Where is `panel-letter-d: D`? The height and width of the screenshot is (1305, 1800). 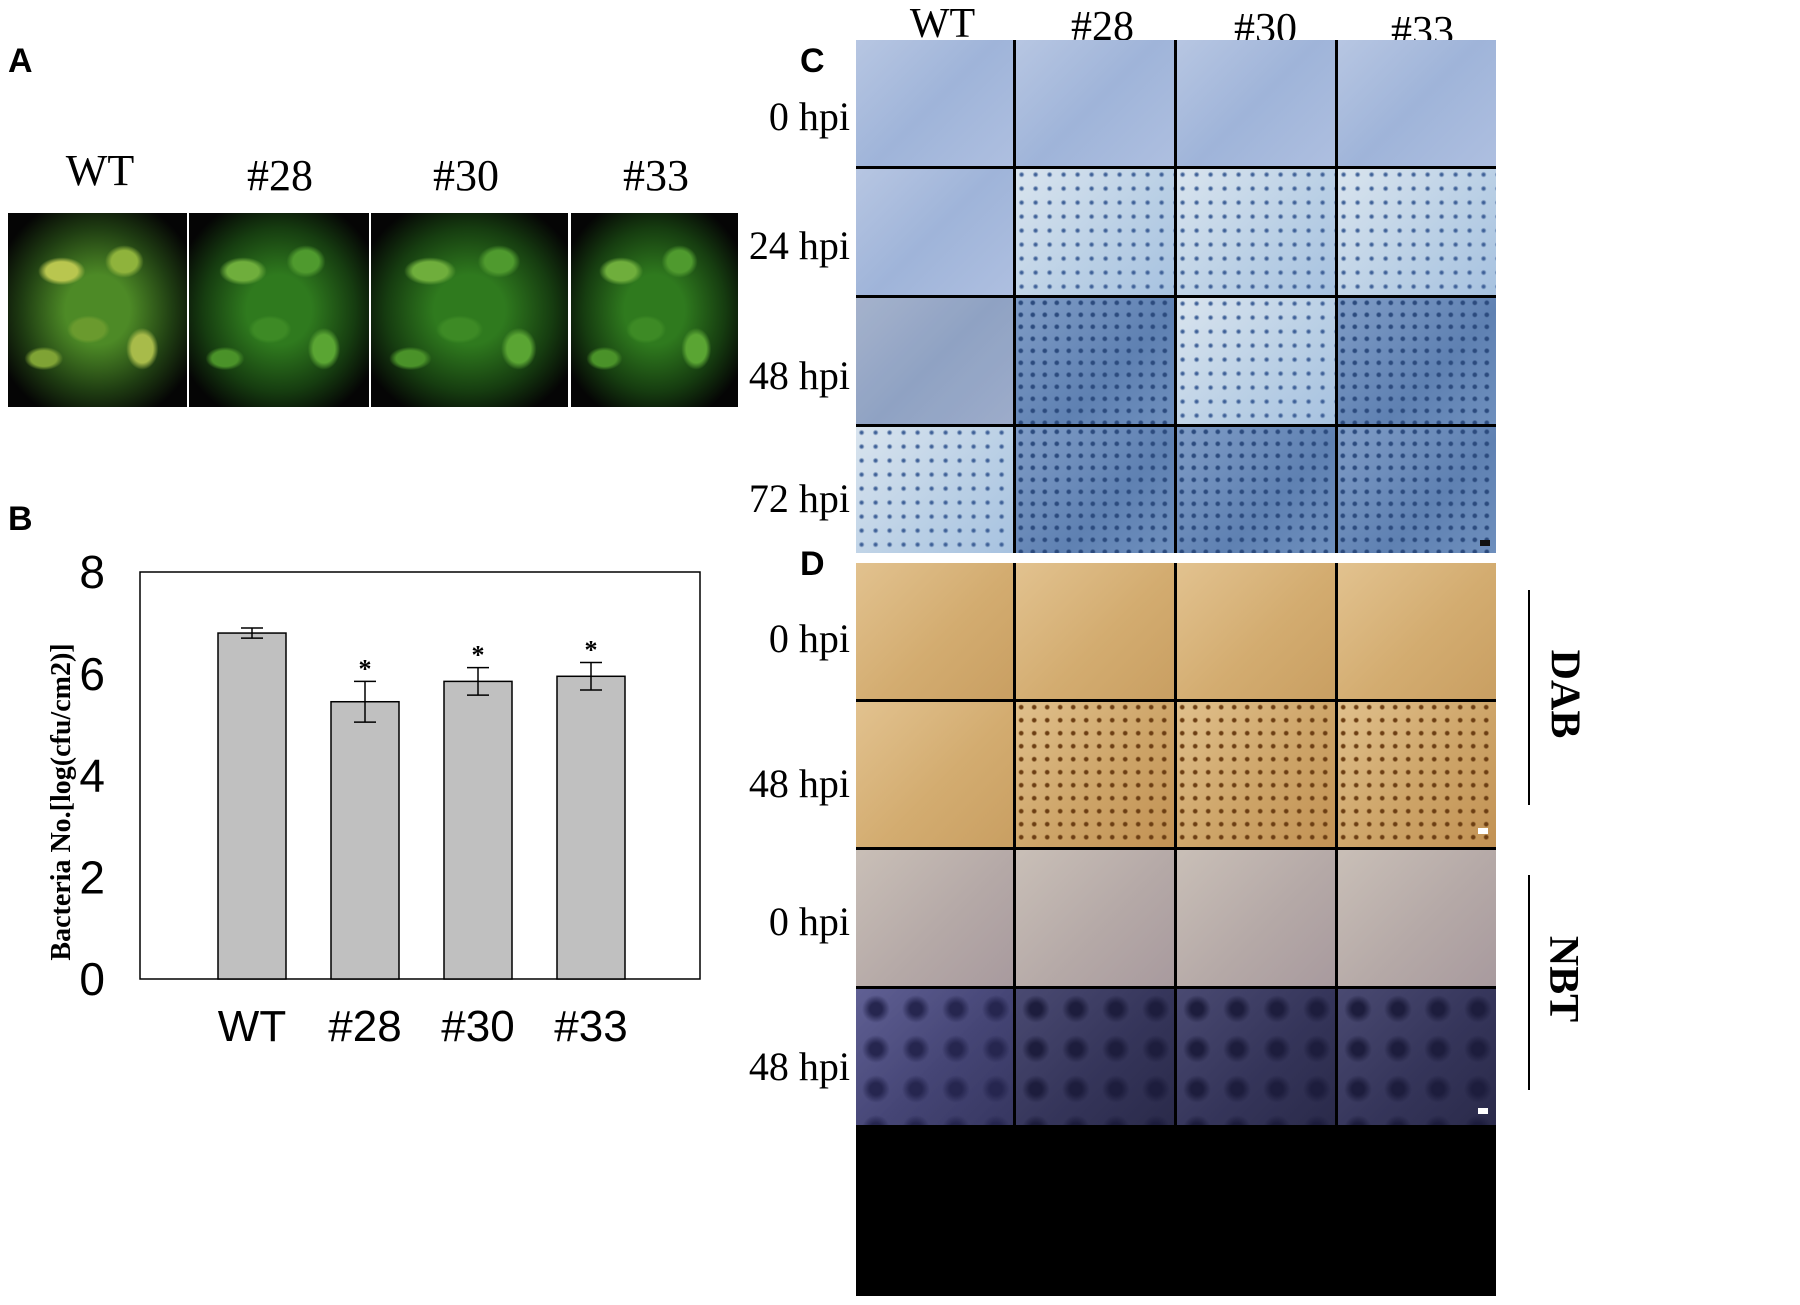 panel-letter-d: D is located at coordinates (812, 564).